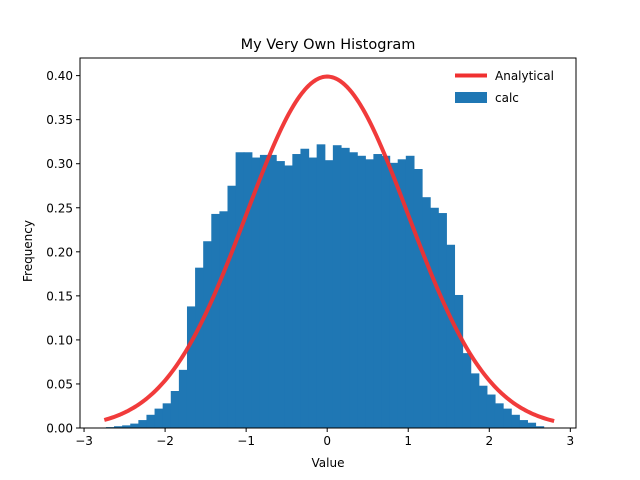  I want to click on x-tick-label: −1, so click(246, 441).